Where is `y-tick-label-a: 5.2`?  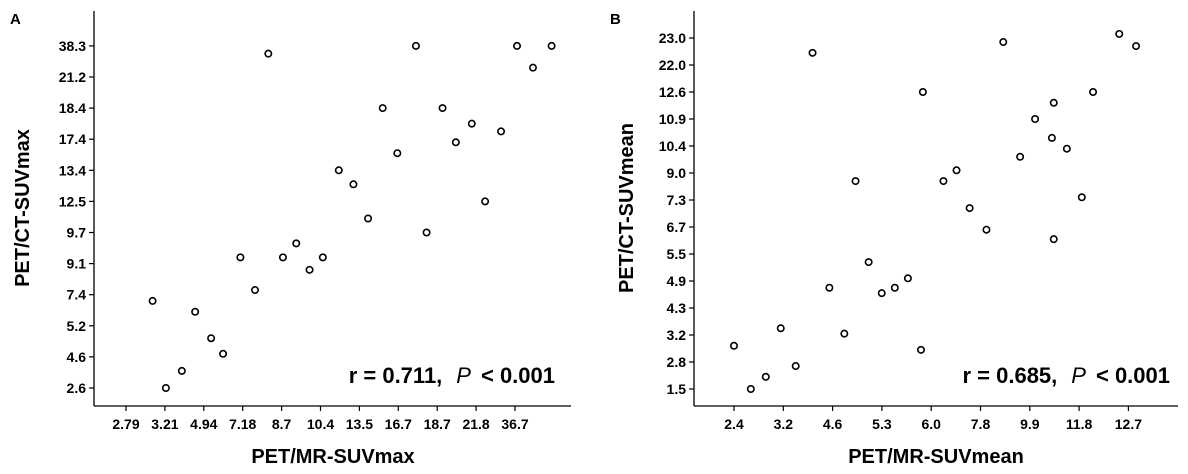 y-tick-label-a: 5.2 is located at coordinates (77, 326).